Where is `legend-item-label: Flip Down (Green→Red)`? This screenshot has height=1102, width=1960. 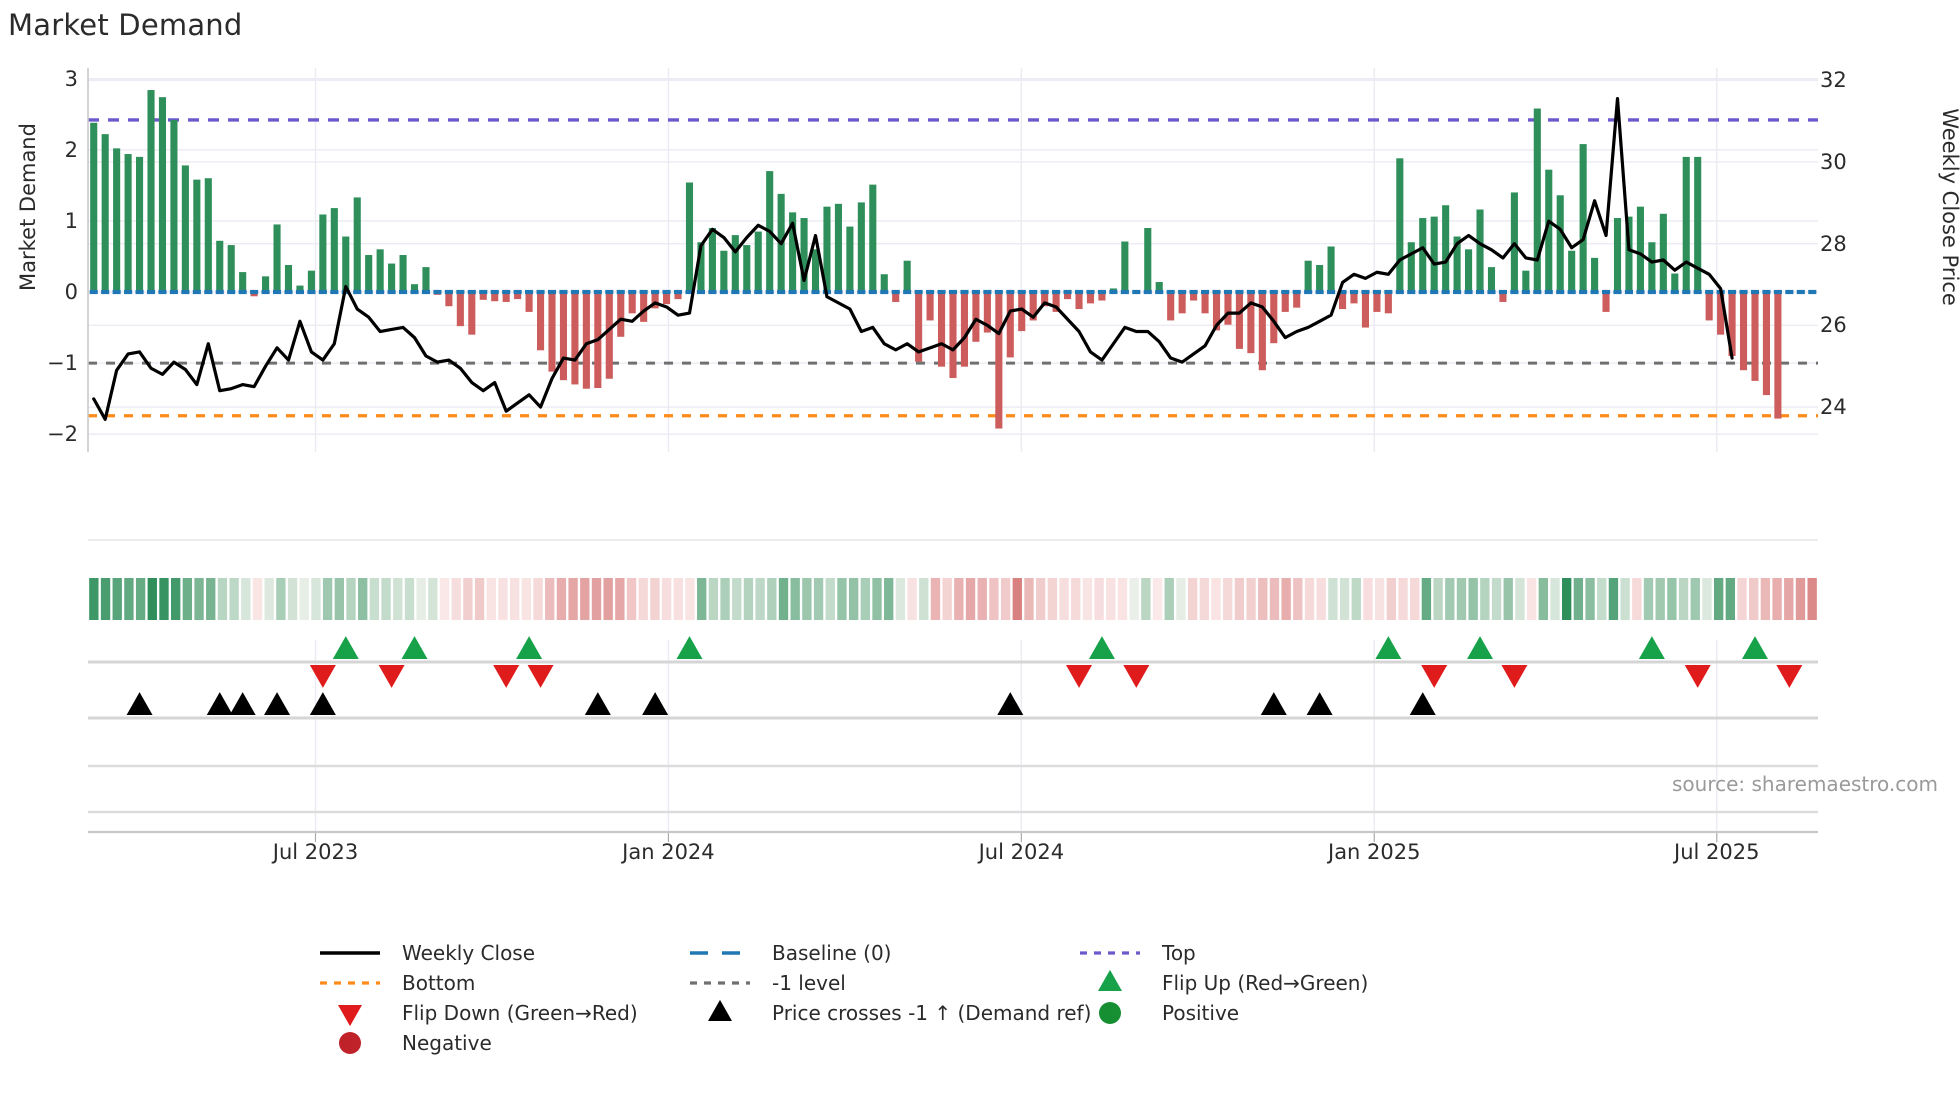 legend-item-label: Flip Down (Green→Red) is located at coordinates (520, 1013).